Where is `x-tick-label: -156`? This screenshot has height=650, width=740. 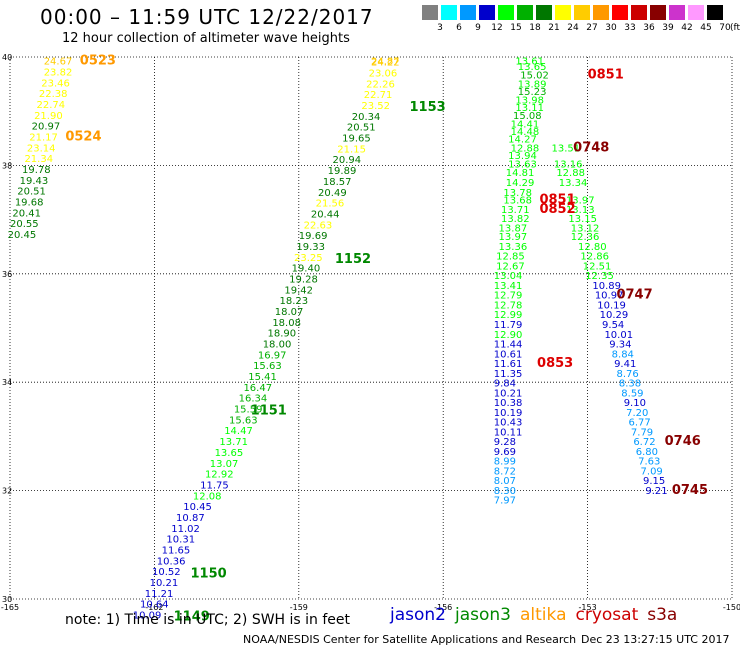 x-tick-label: -156 is located at coordinates (443, 607).